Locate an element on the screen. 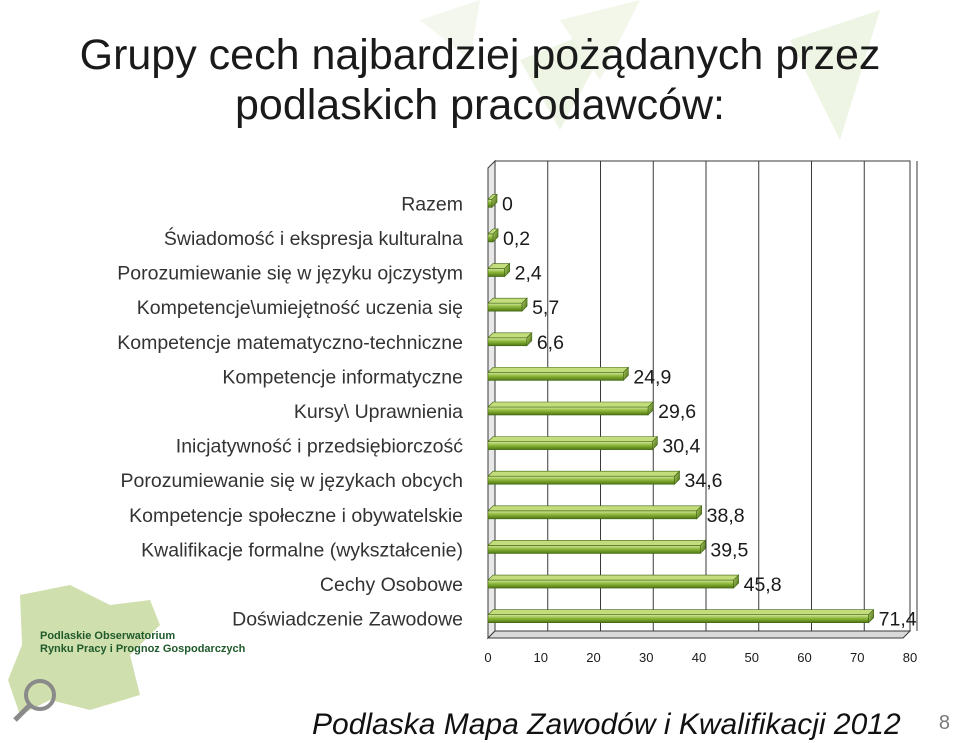 Image resolution: width=960 pixels, height=743 pixels. value-label: 30,4 is located at coordinates (681, 447).